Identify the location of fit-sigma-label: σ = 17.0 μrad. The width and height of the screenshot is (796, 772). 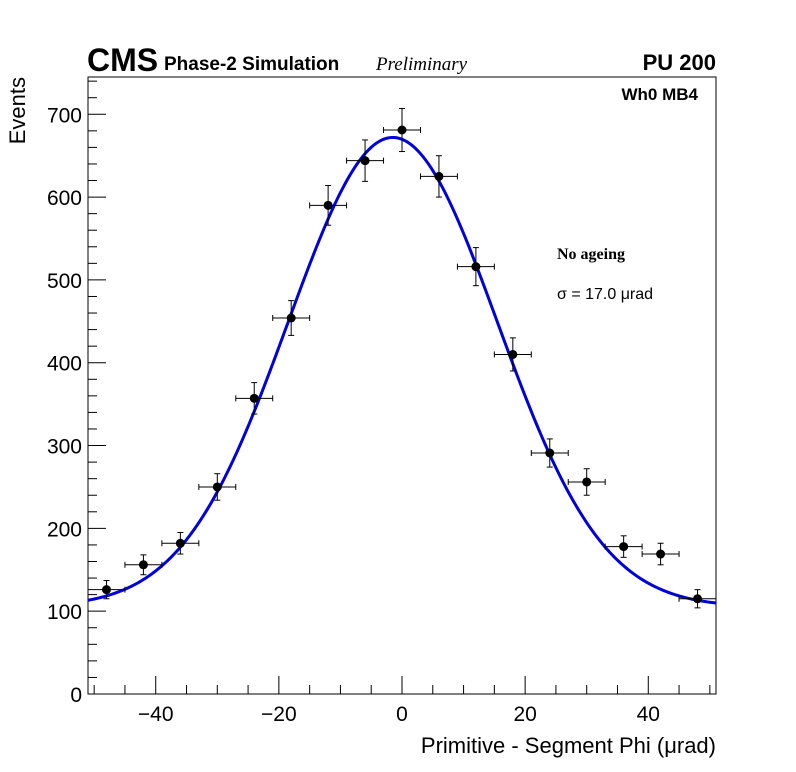
(605, 294).